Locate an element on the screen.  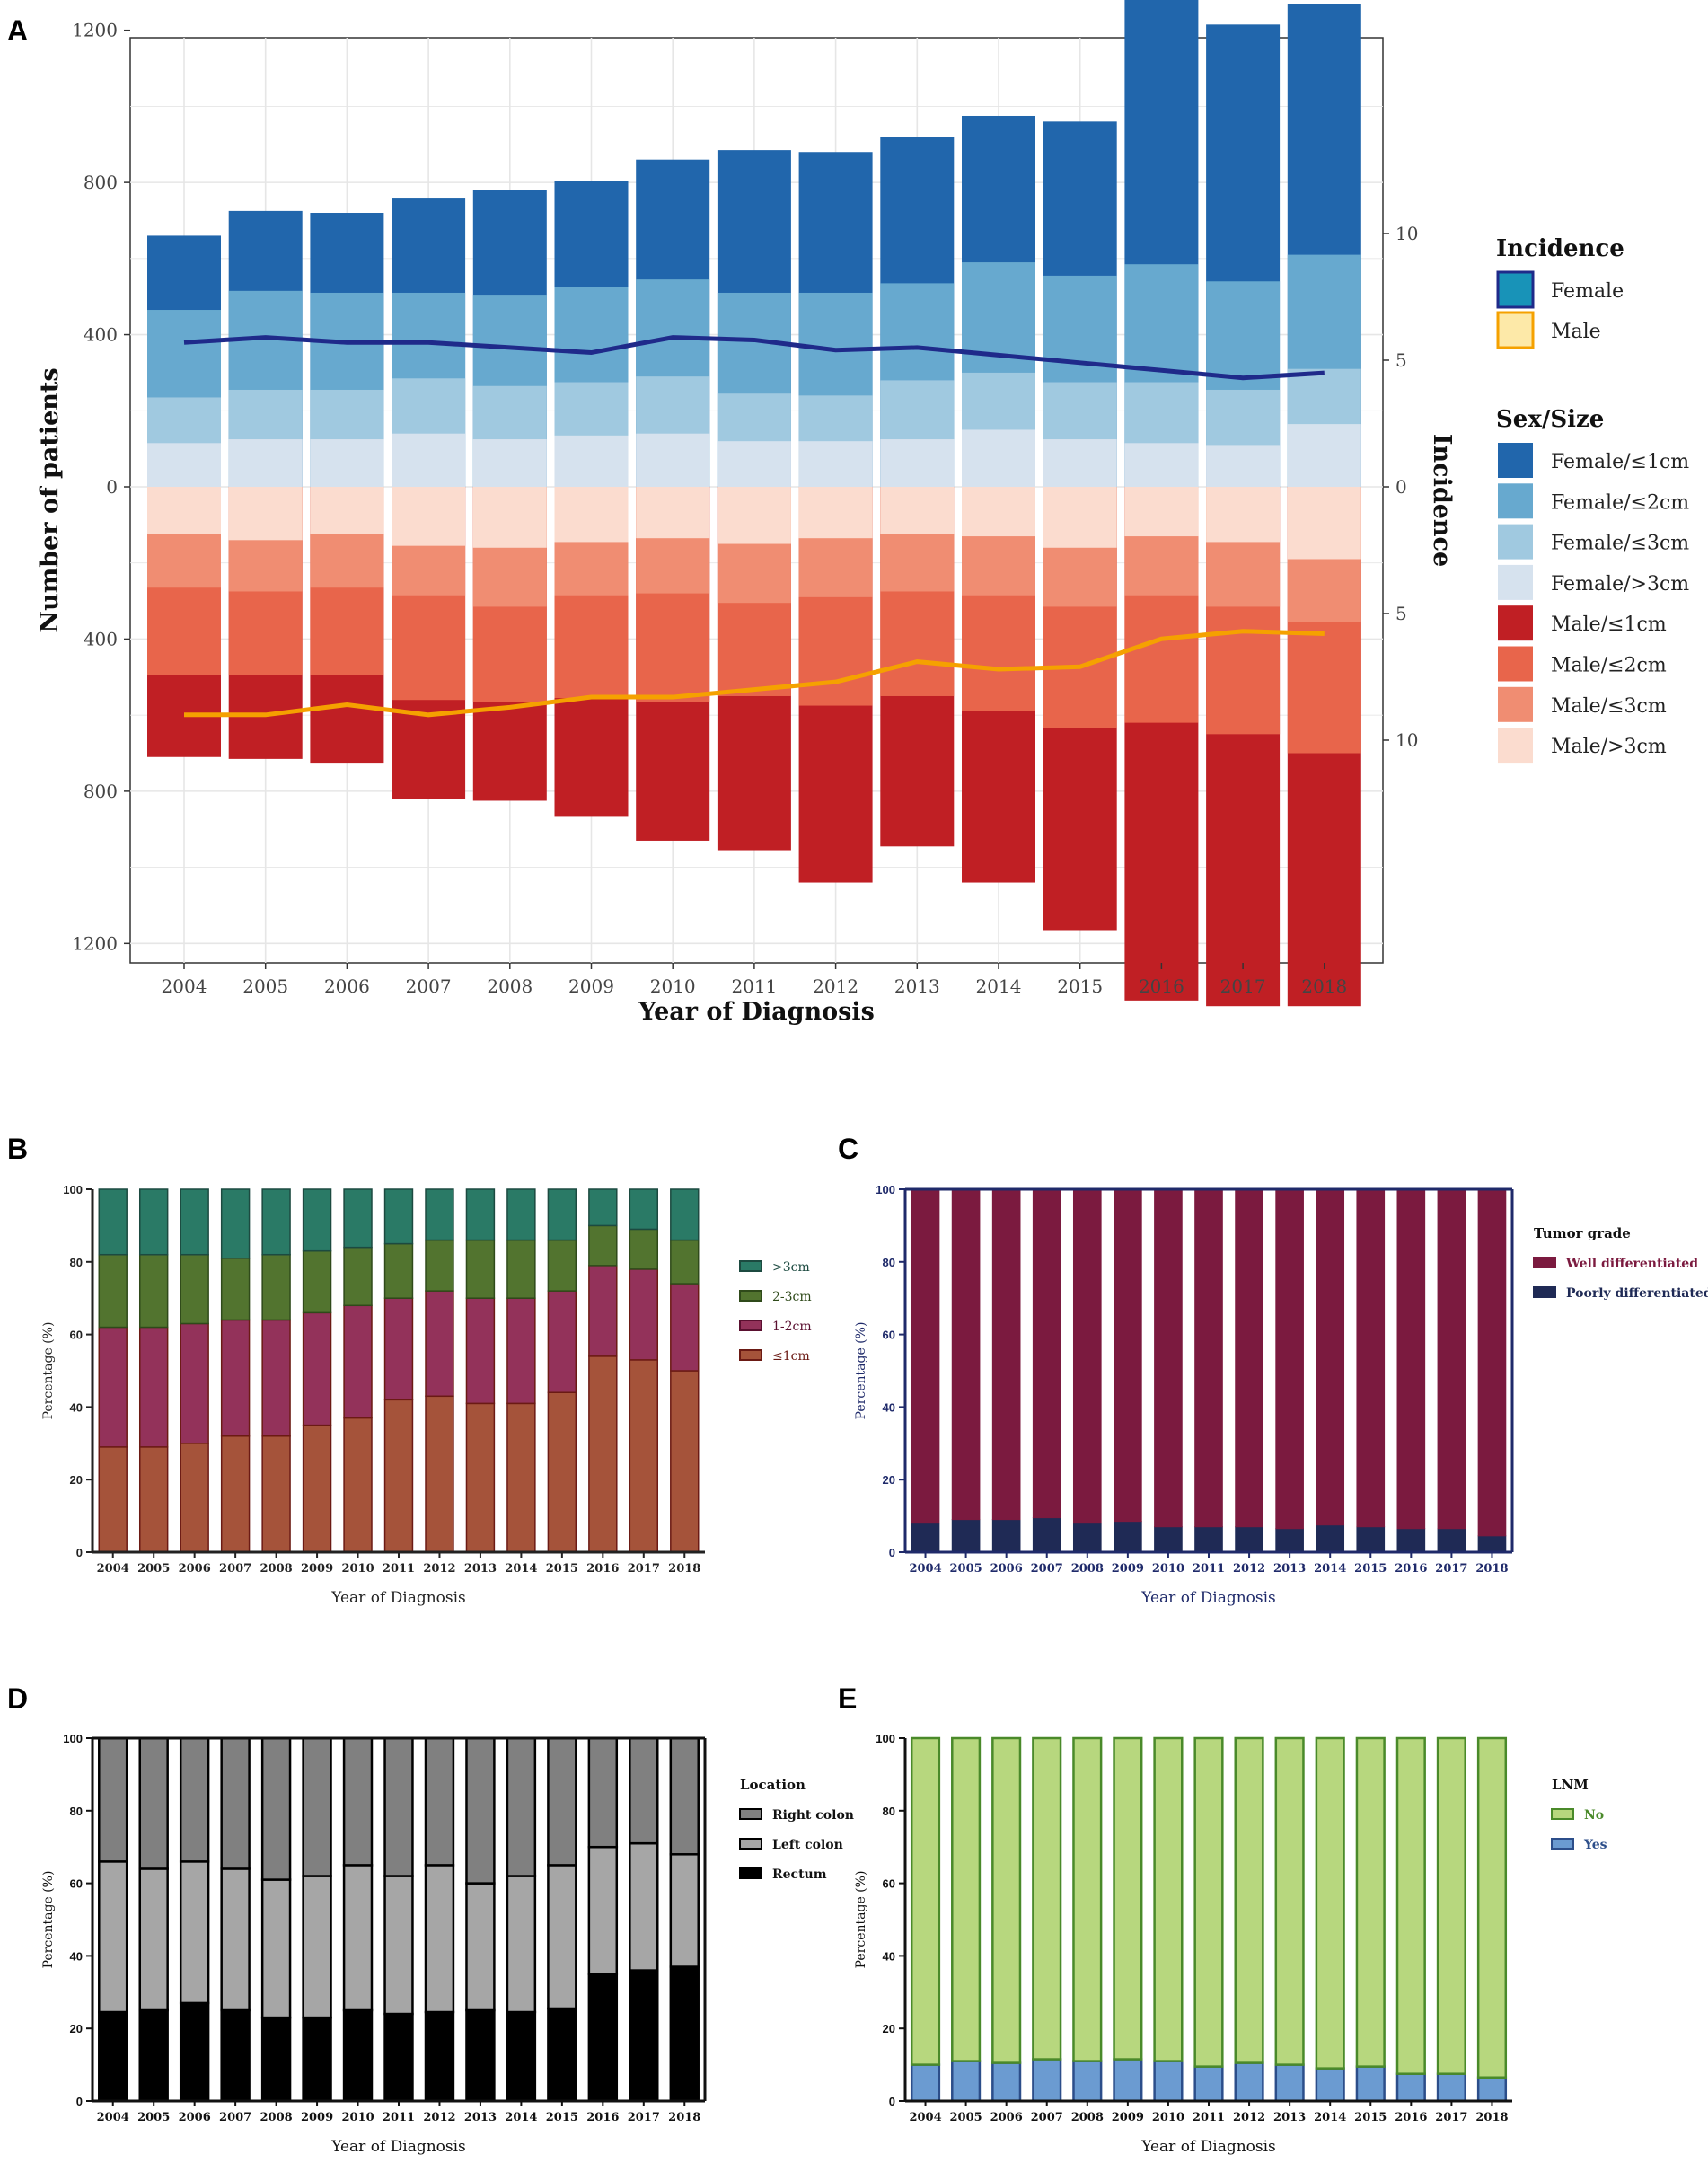
y2-axis-title-a: Incidence is located at coordinates (1442, 500).